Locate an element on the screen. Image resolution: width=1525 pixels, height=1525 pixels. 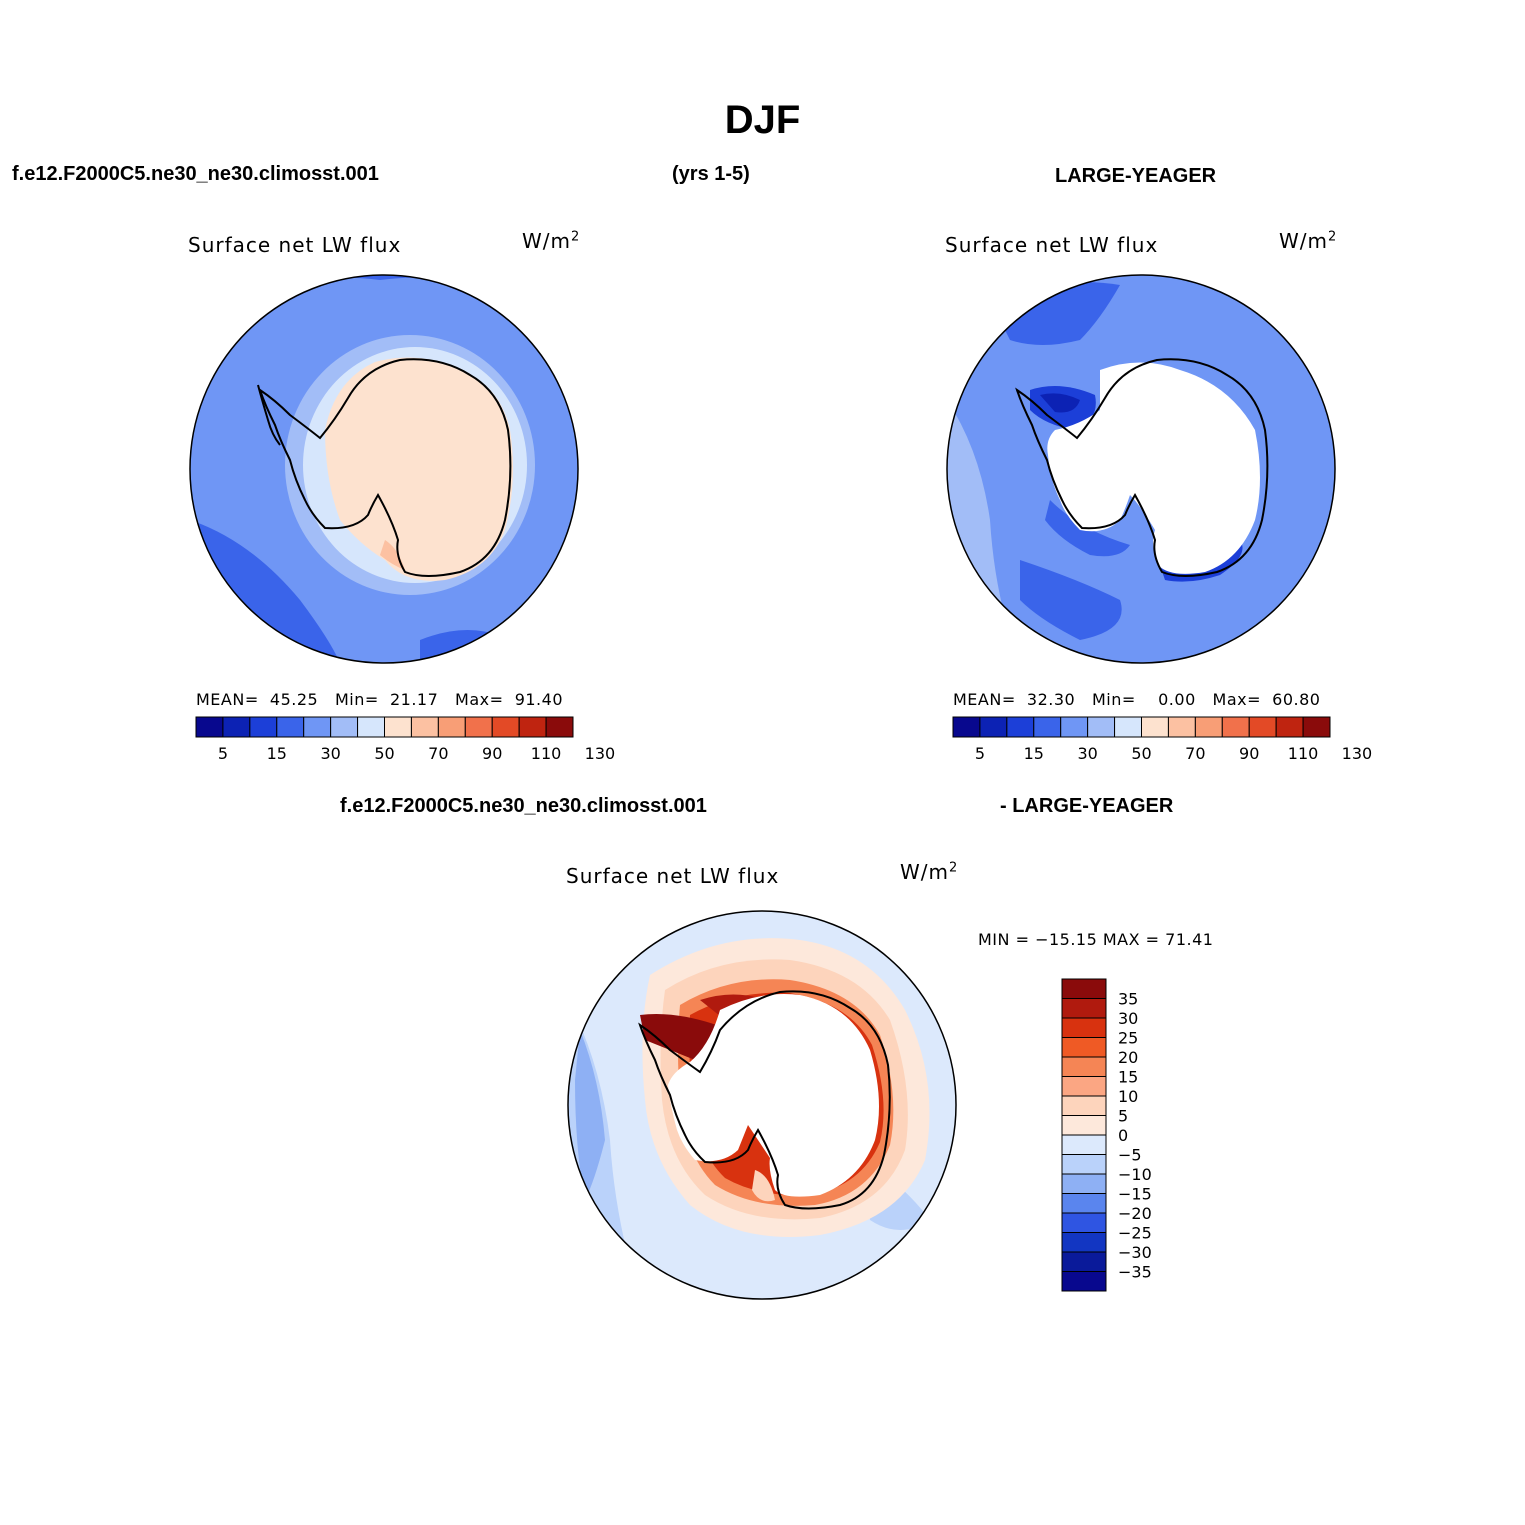
case-label: f.e12.F2000C5.ne30_ne30.climosst.001 is located at coordinates (195, 174).